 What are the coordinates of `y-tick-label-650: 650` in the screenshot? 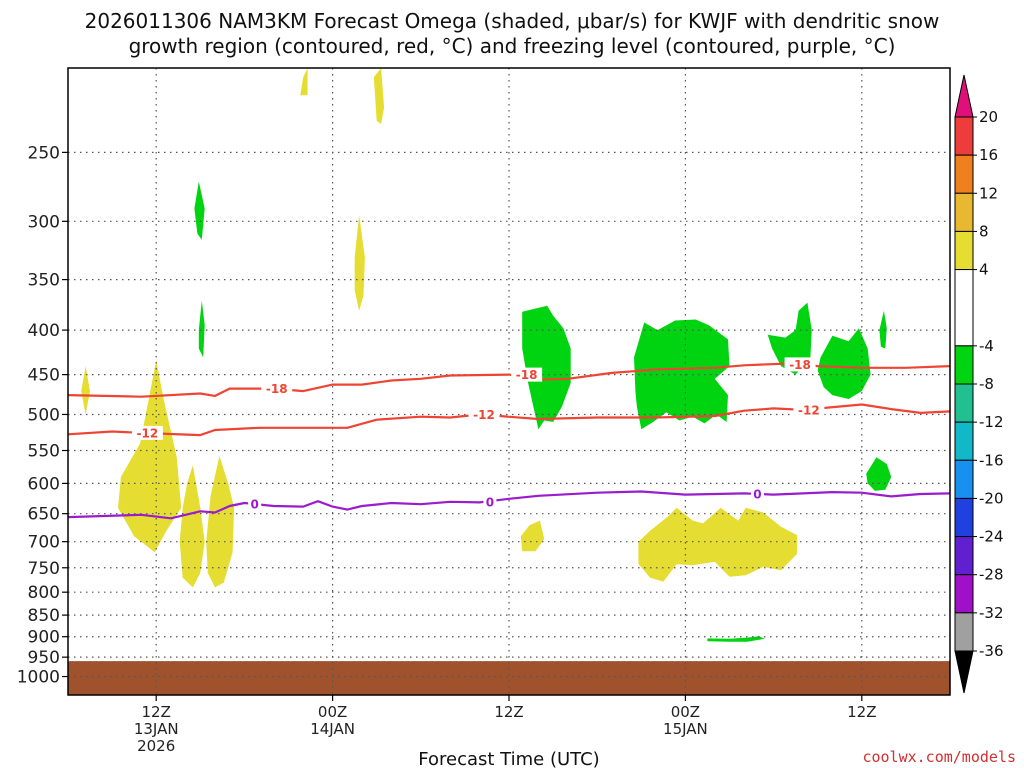 It's located at (44, 515).